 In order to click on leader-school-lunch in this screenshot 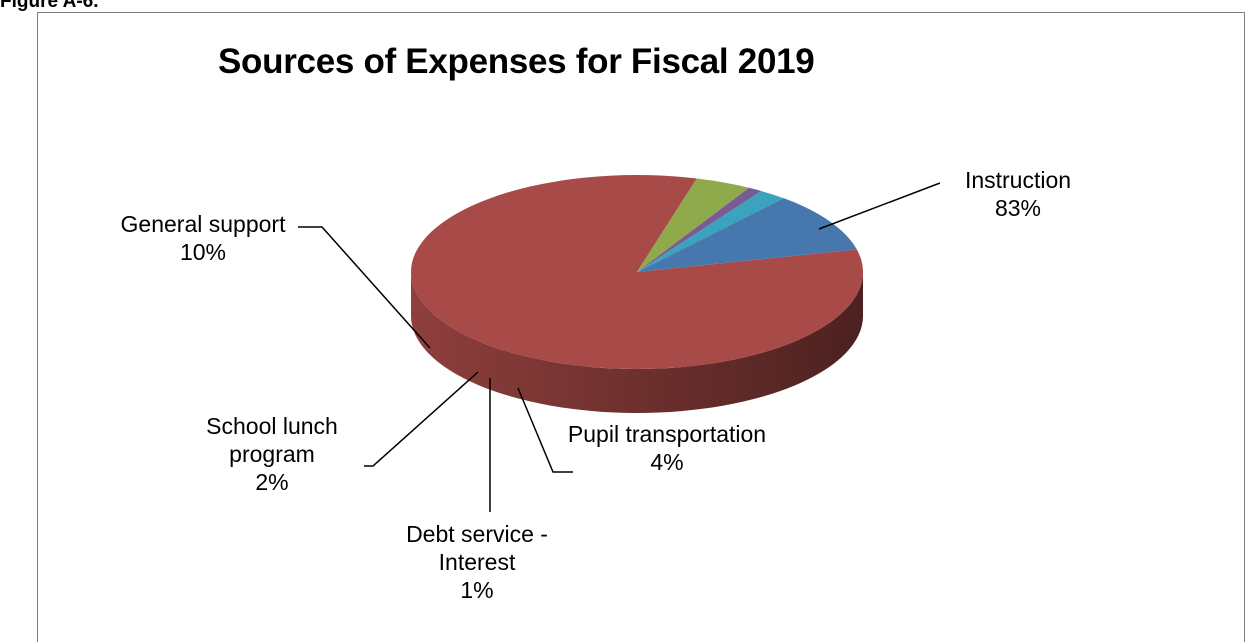, I will do `click(421, 419)`.